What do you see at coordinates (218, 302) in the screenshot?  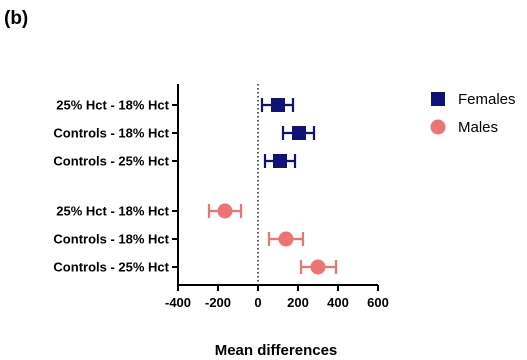 I see `x-tick-label: -200` at bounding box center [218, 302].